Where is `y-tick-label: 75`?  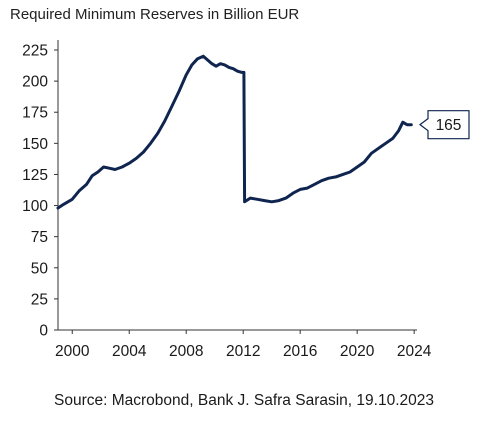
y-tick-label: 75 is located at coordinates (39, 237).